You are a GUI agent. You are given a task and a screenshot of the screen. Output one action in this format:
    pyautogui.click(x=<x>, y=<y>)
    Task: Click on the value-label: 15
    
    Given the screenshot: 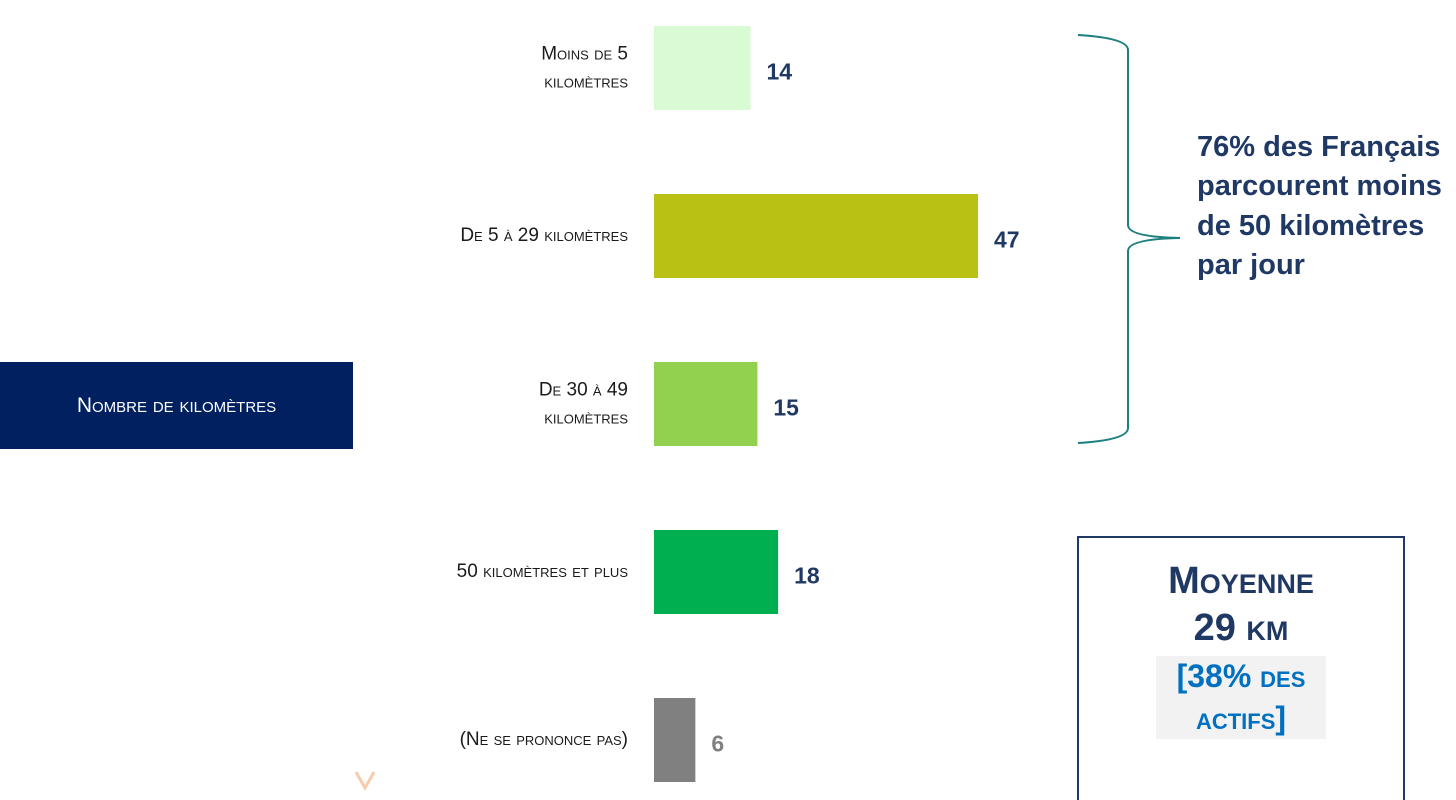 What is the action you would take?
    pyautogui.click(x=786, y=407)
    